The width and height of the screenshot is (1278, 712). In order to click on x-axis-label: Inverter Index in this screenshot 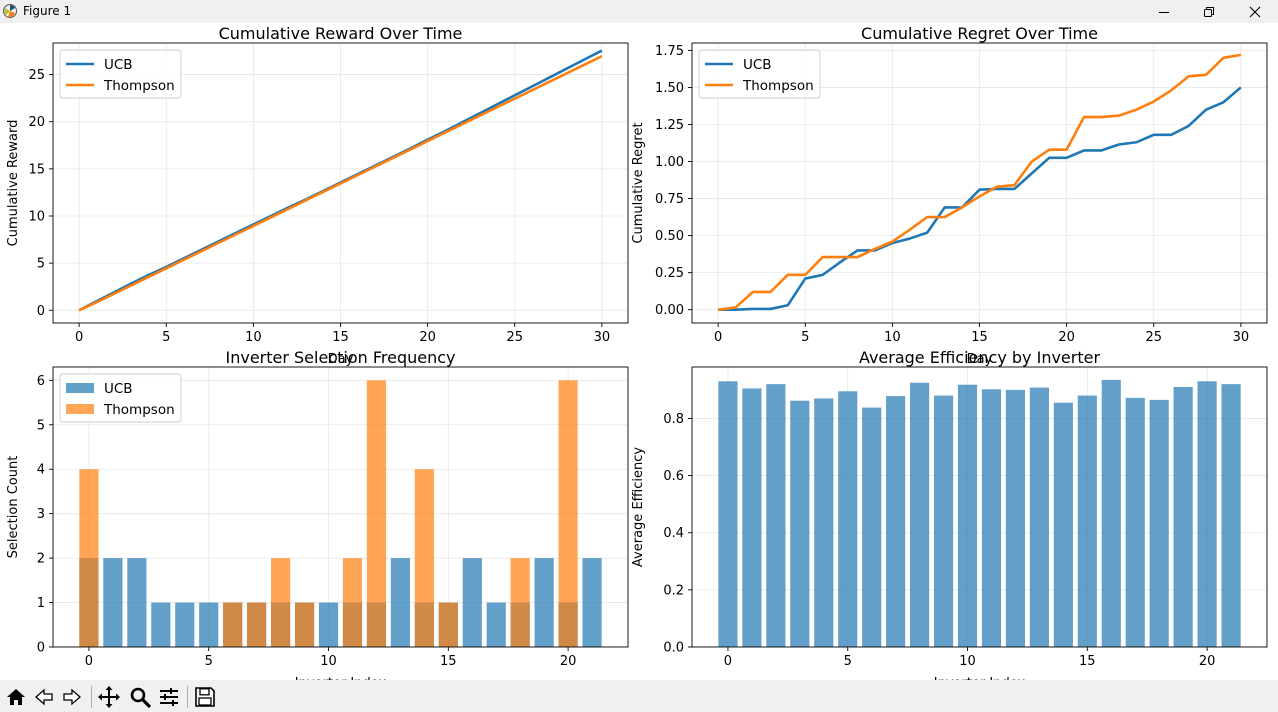, I will do `click(341, 678)`.